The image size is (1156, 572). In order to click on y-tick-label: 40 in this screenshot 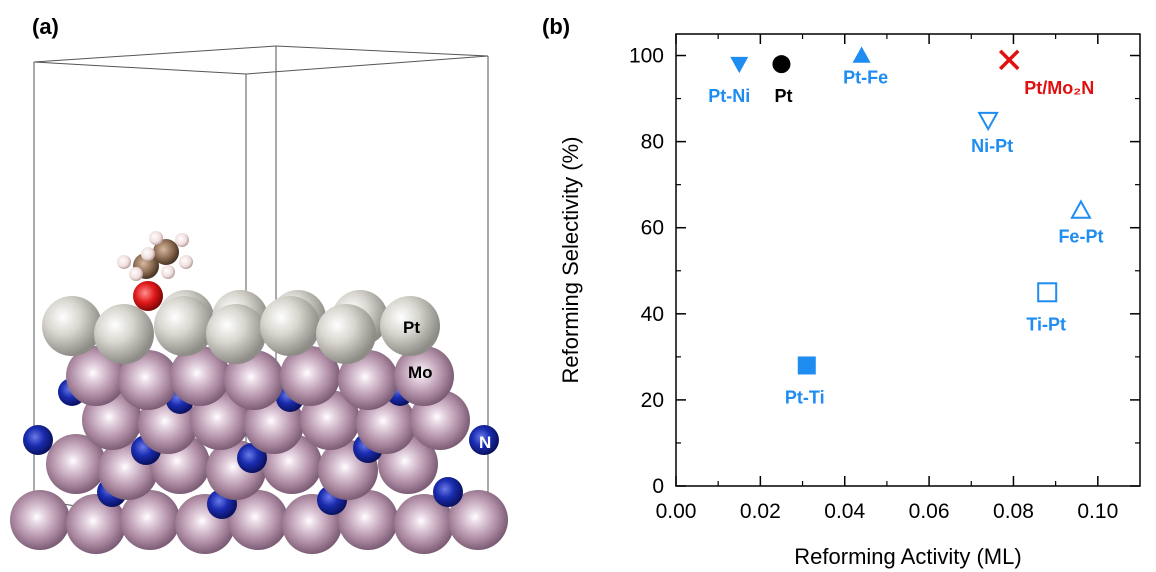, I will do `click(652, 314)`.